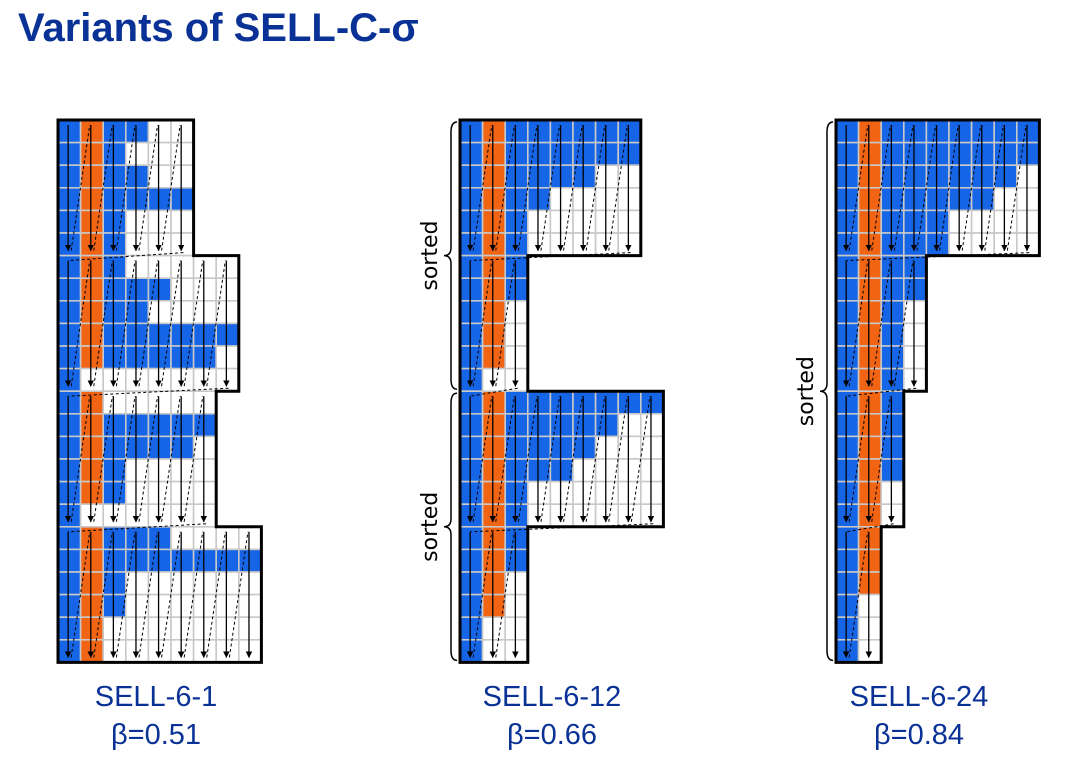 The width and height of the screenshot is (1066, 782). What do you see at coordinates (450, 255) in the screenshot?
I see `sort-scope-brace` at bounding box center [450, 255].